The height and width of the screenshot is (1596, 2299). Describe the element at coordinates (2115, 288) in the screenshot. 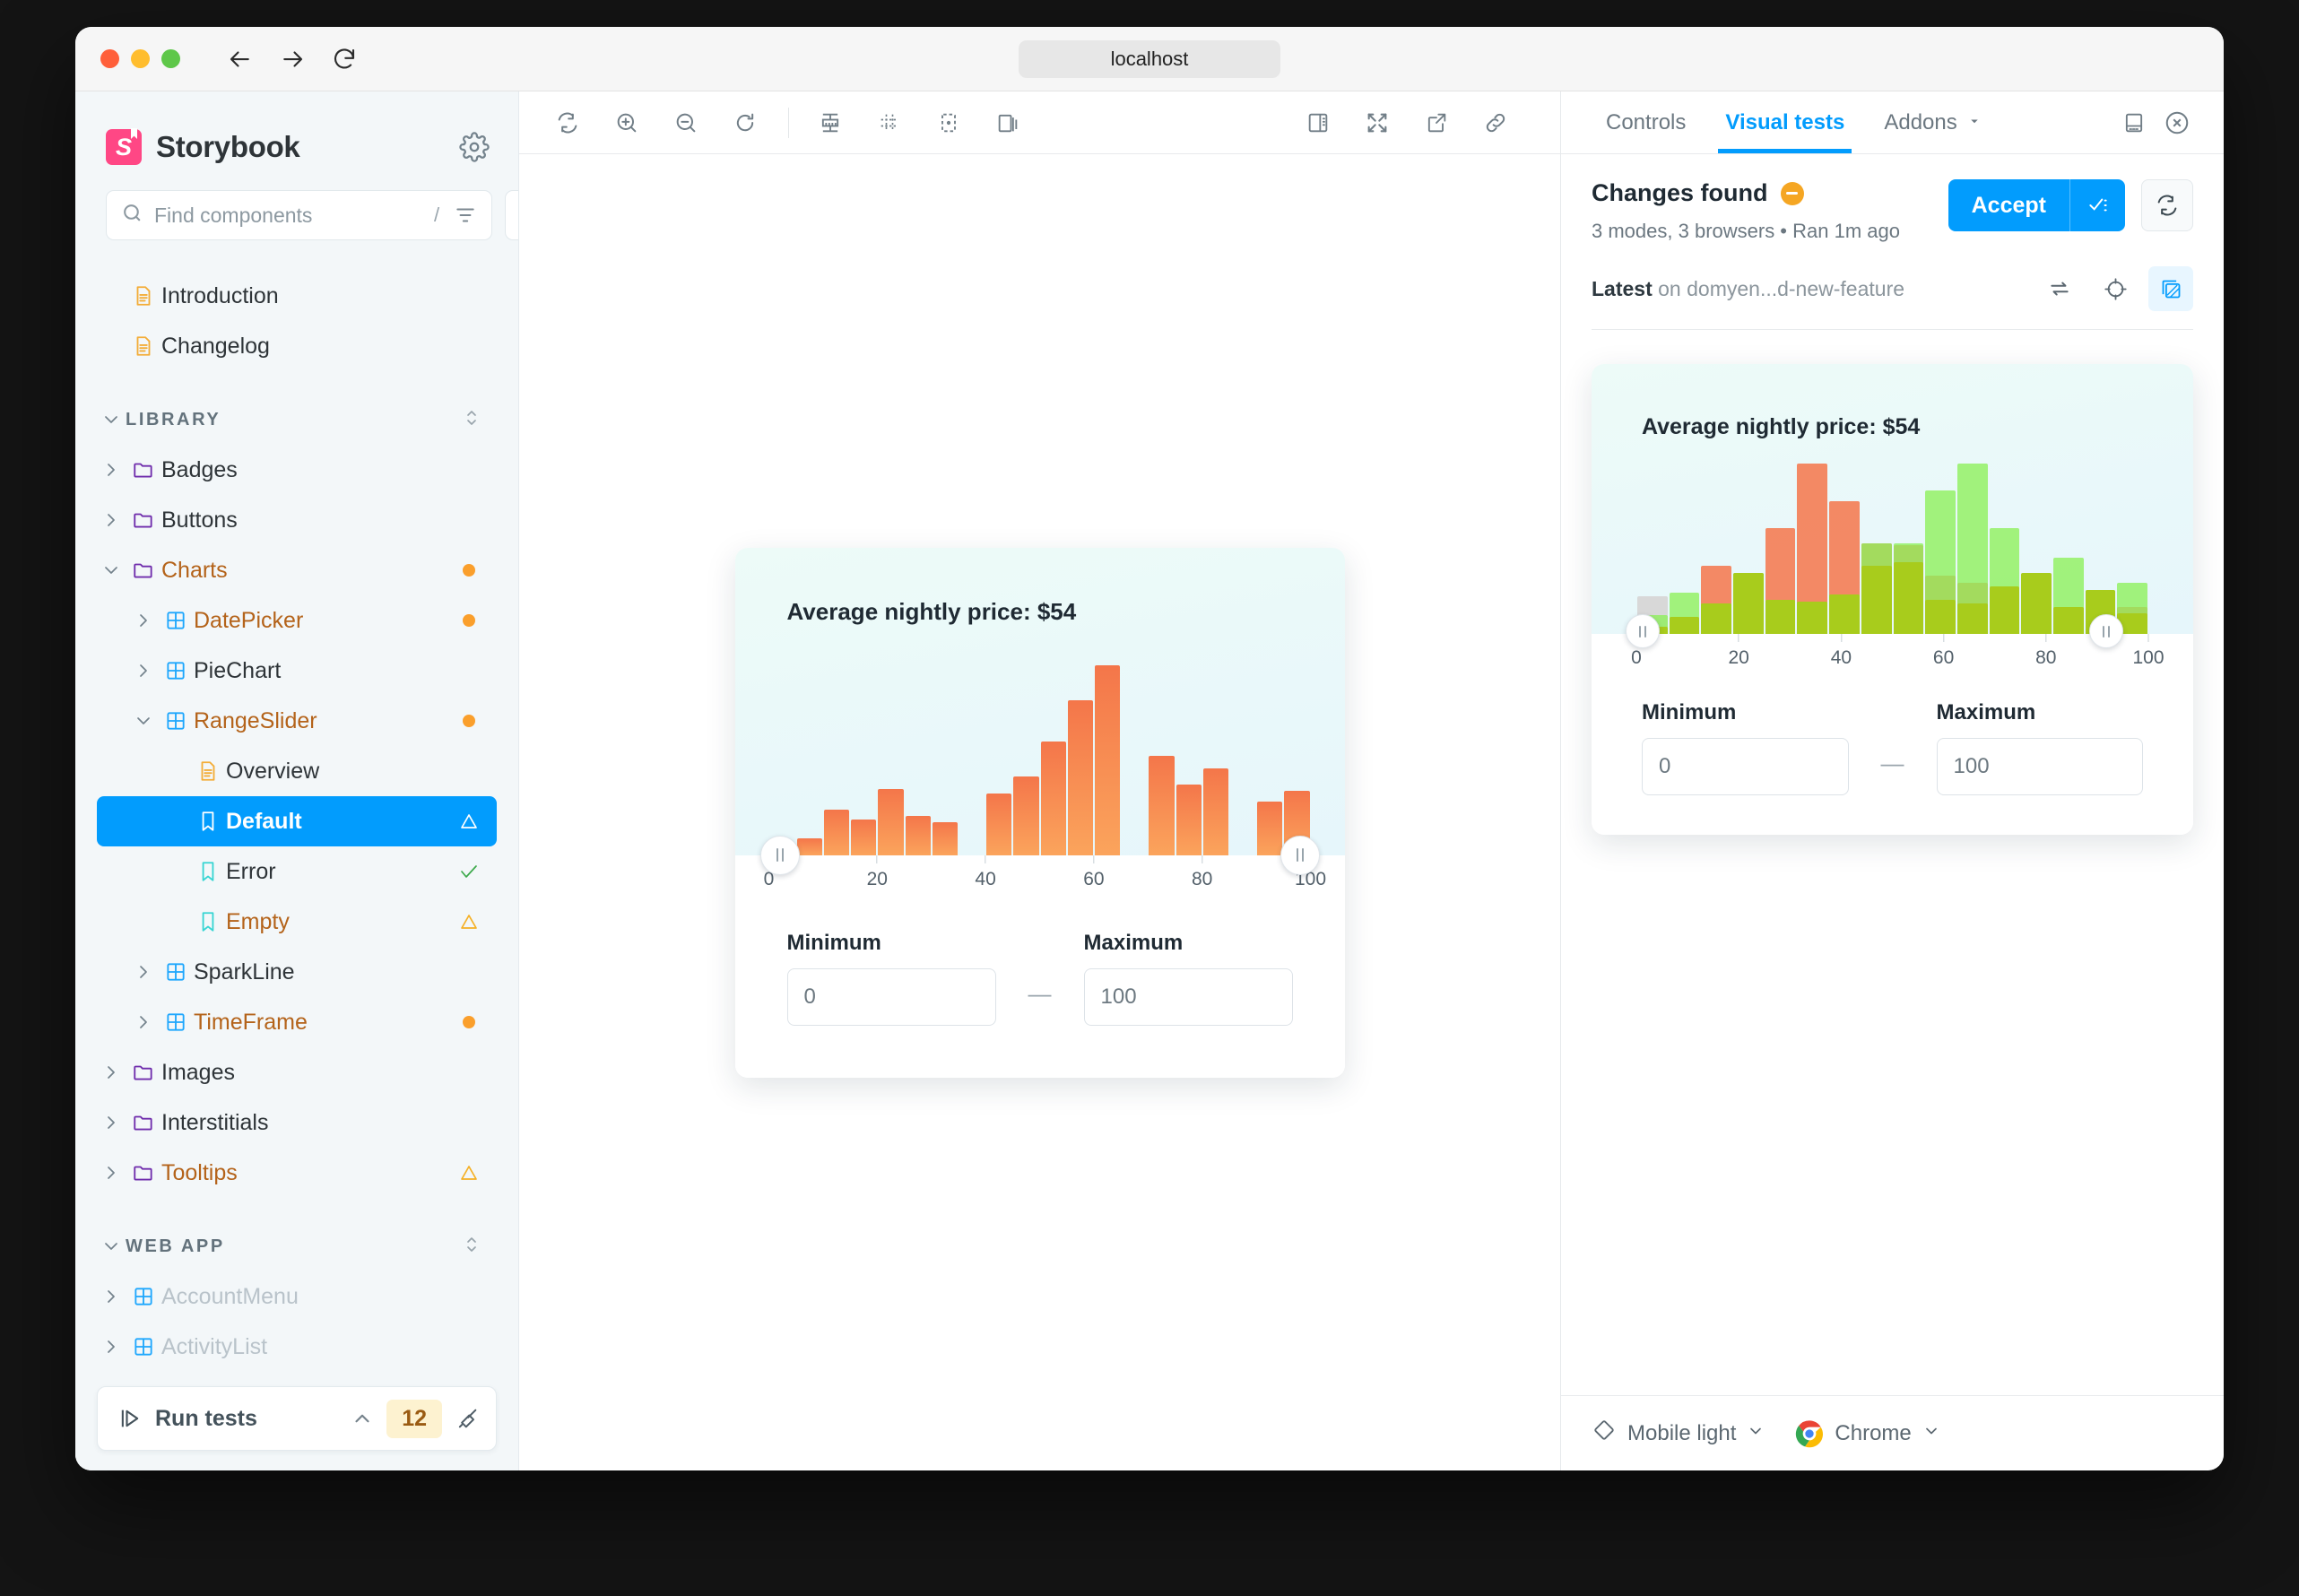

I see `focus-icon` at that location.